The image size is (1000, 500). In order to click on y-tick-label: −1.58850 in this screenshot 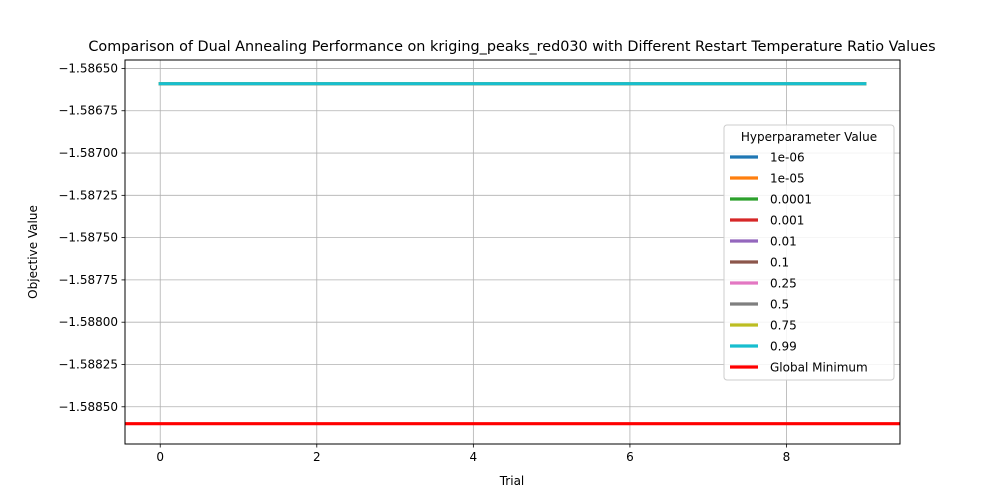, I will do `click(88, 407)`.